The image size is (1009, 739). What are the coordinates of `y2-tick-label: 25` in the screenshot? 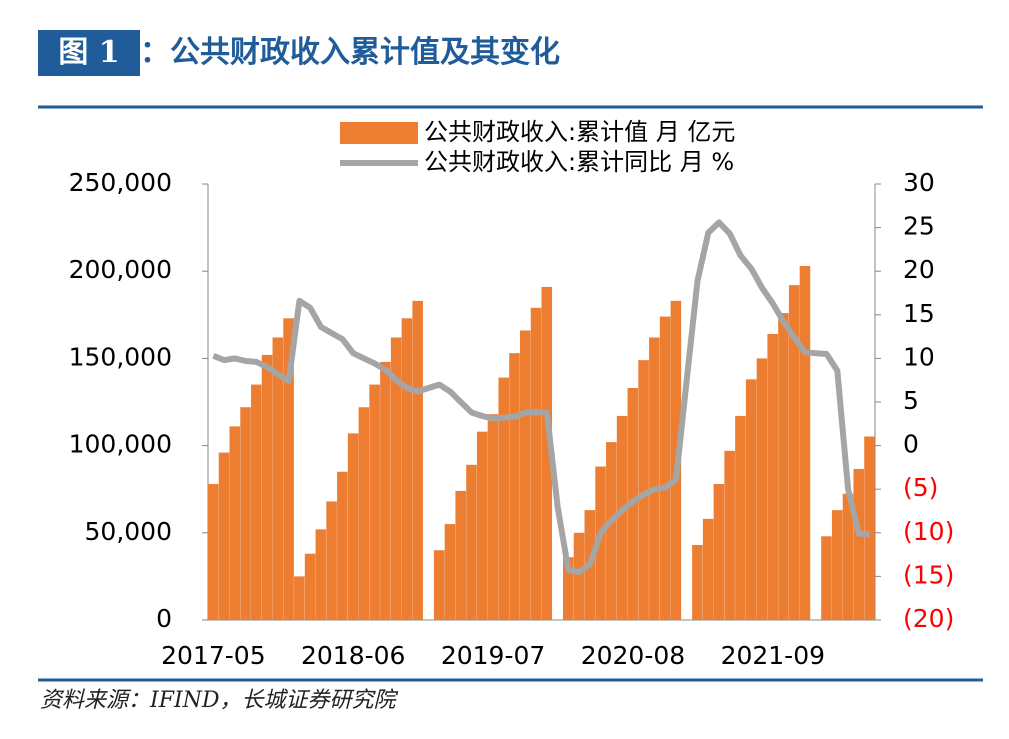 It's located at (919, 226).